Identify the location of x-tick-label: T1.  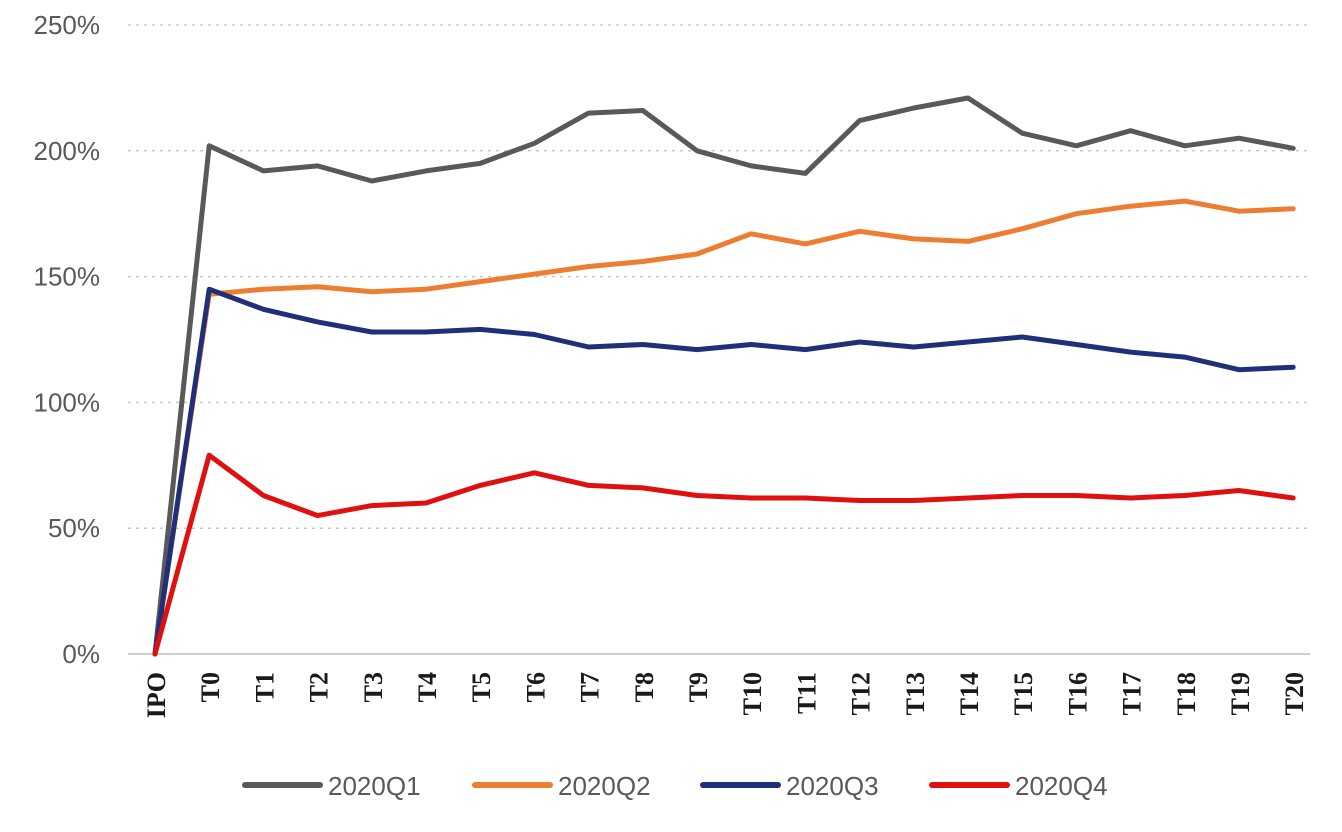
(264, 687).